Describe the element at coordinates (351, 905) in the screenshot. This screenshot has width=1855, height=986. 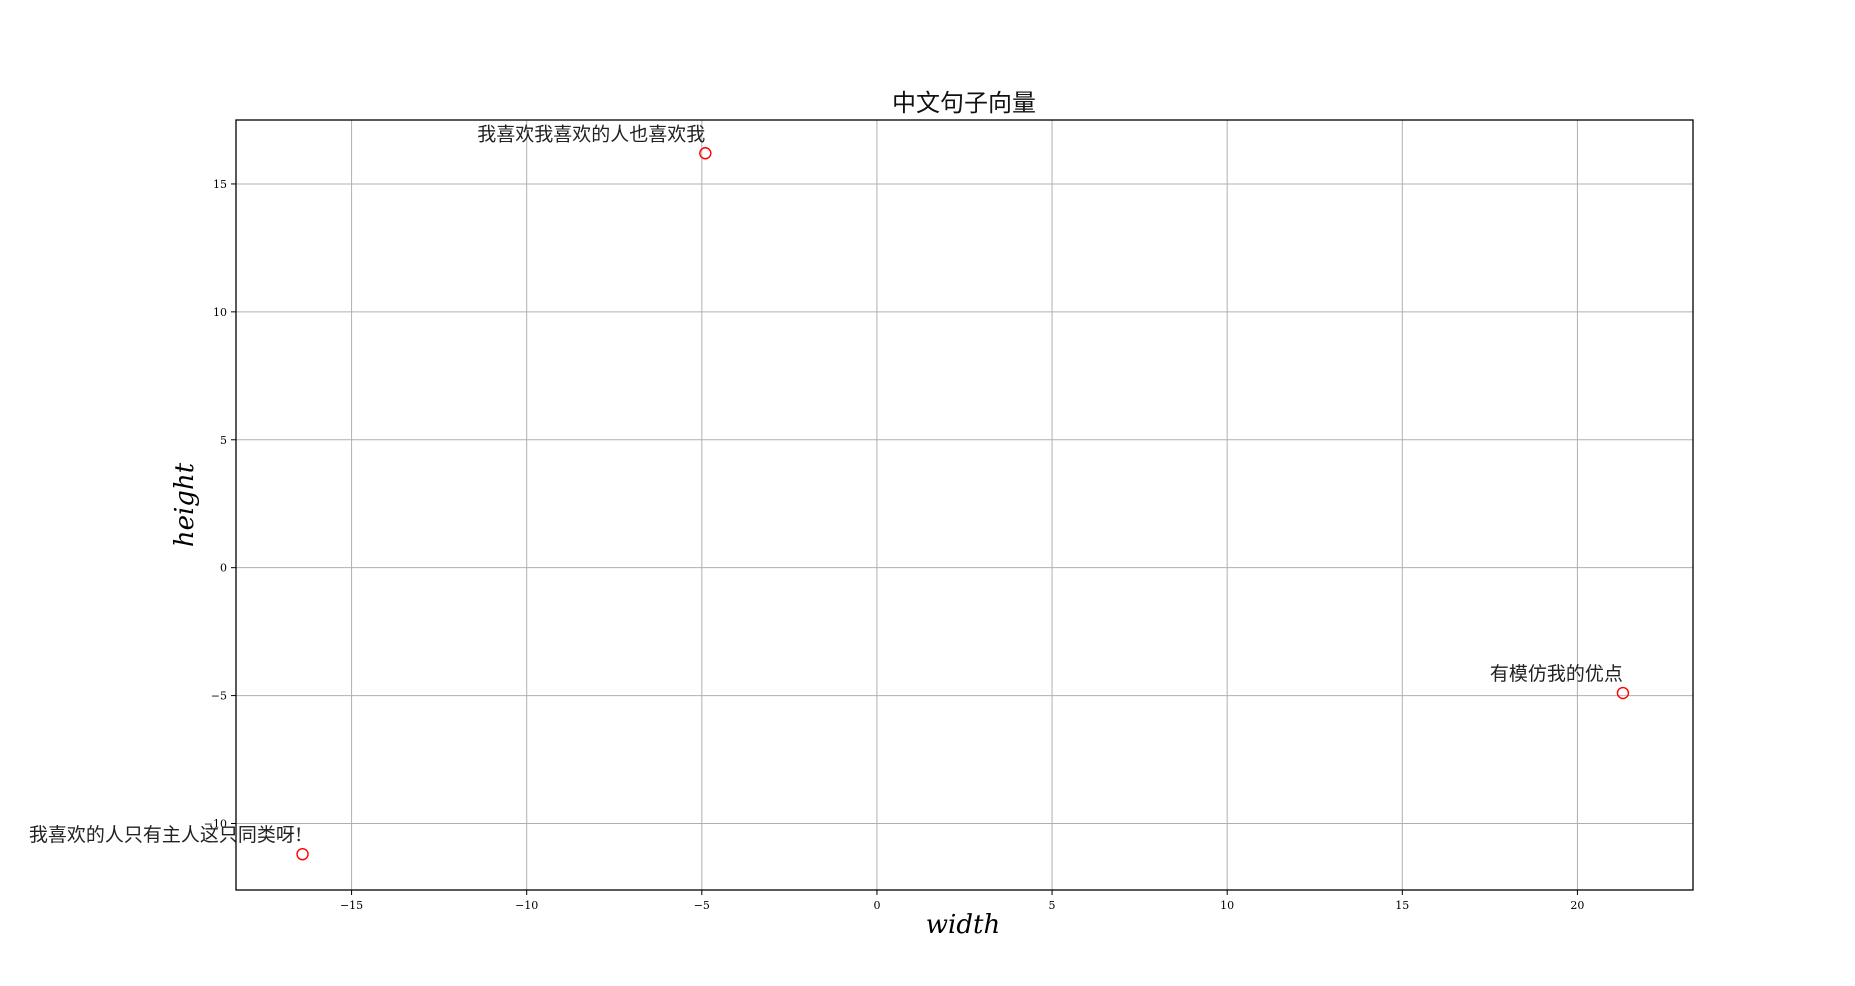
I see `x-tick-label: −15` at that location.